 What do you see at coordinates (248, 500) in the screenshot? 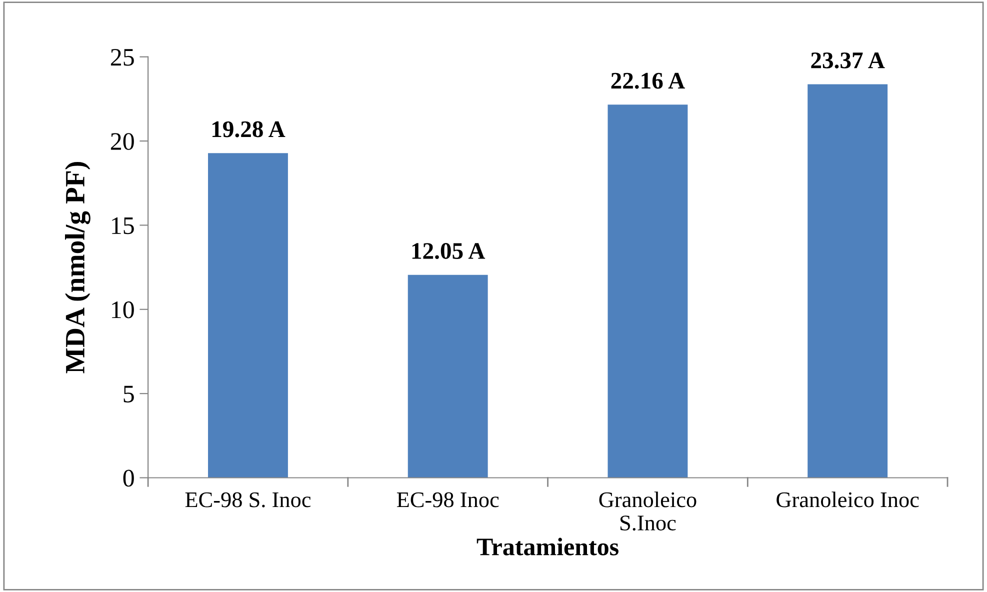
I see `x-tick-label: EC-98 S. Inoc` at bounding box center [248, 500].